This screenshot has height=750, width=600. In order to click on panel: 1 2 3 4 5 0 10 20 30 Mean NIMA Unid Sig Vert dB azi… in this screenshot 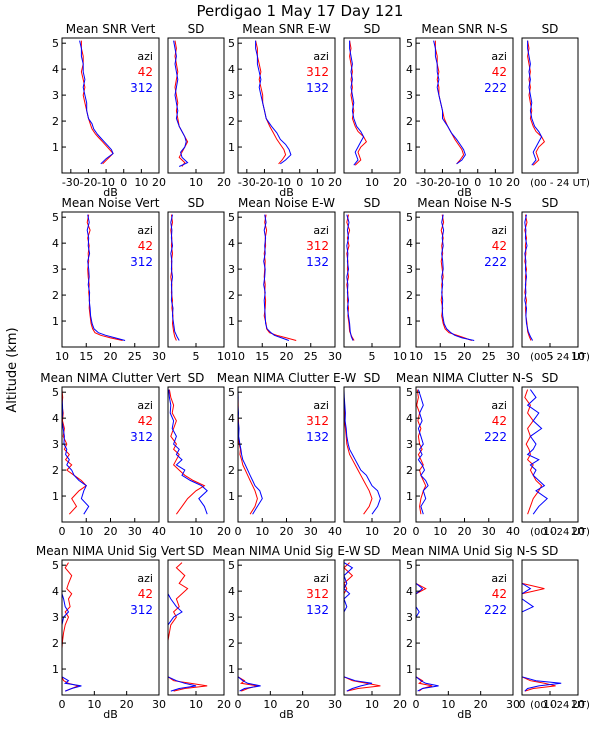, I will do `click(111, 632)`.